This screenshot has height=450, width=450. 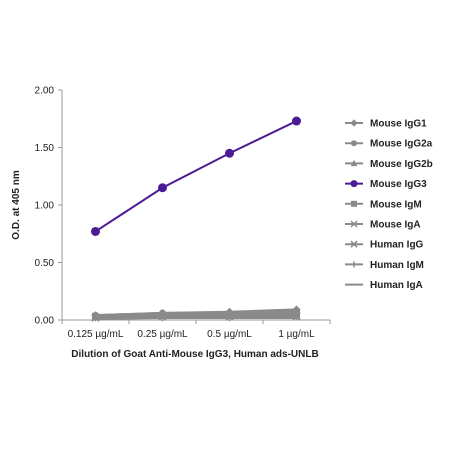 I want to click on x-tick-label: 0.5 µg/mL, so click(x=229, y=334).